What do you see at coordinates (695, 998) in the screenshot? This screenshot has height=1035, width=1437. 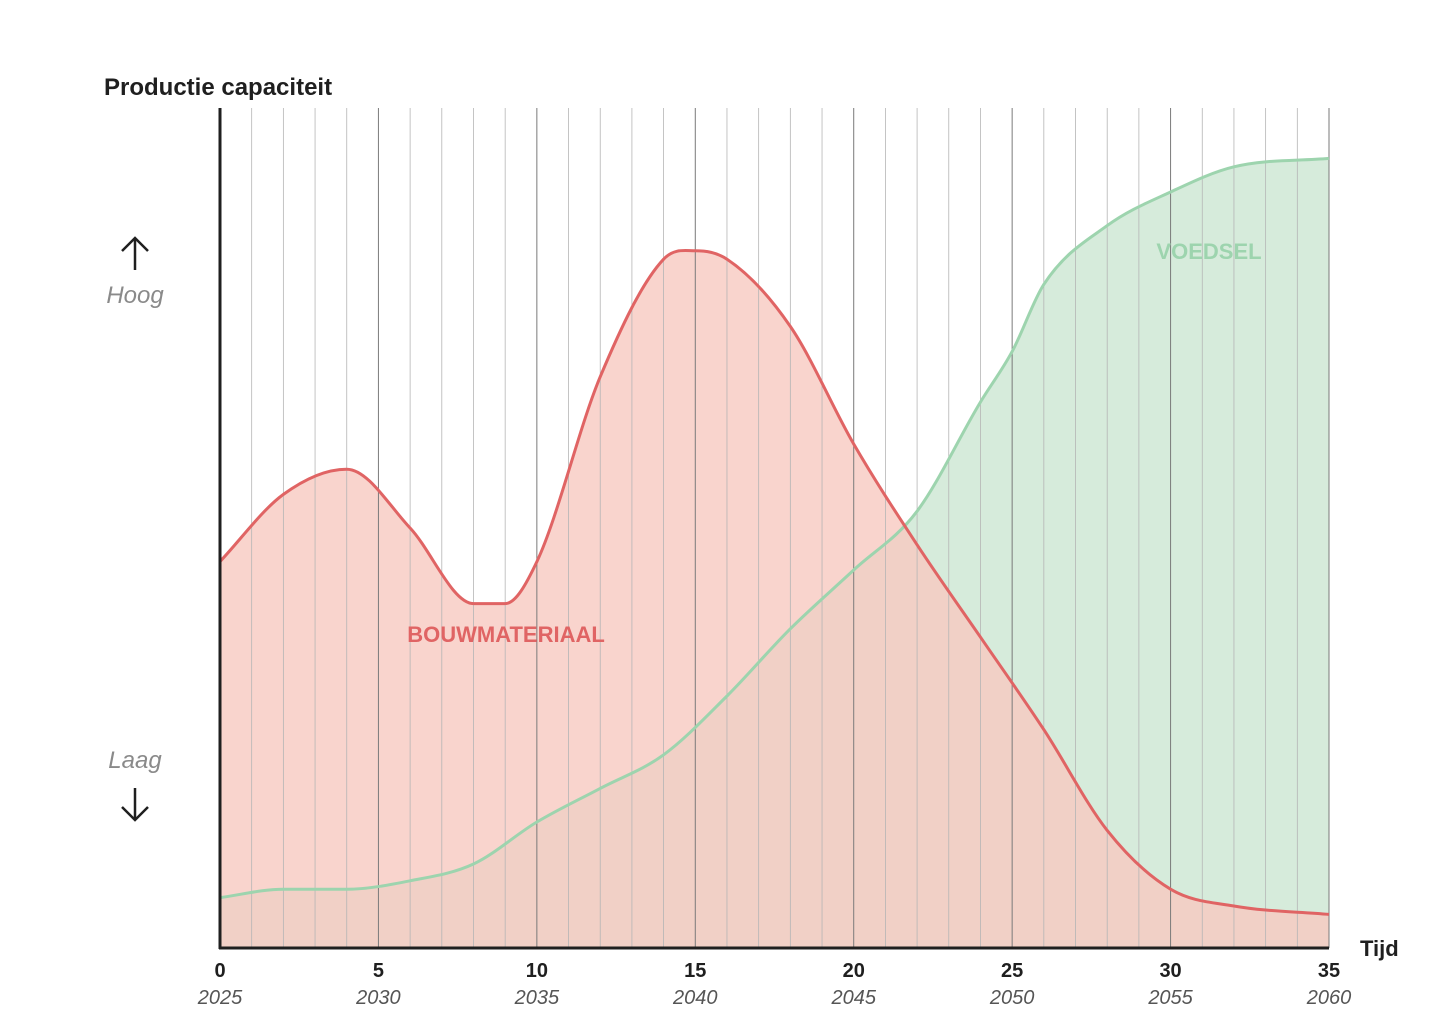 I see `x-tick-year: 2040` at bounding box center [695, 998].